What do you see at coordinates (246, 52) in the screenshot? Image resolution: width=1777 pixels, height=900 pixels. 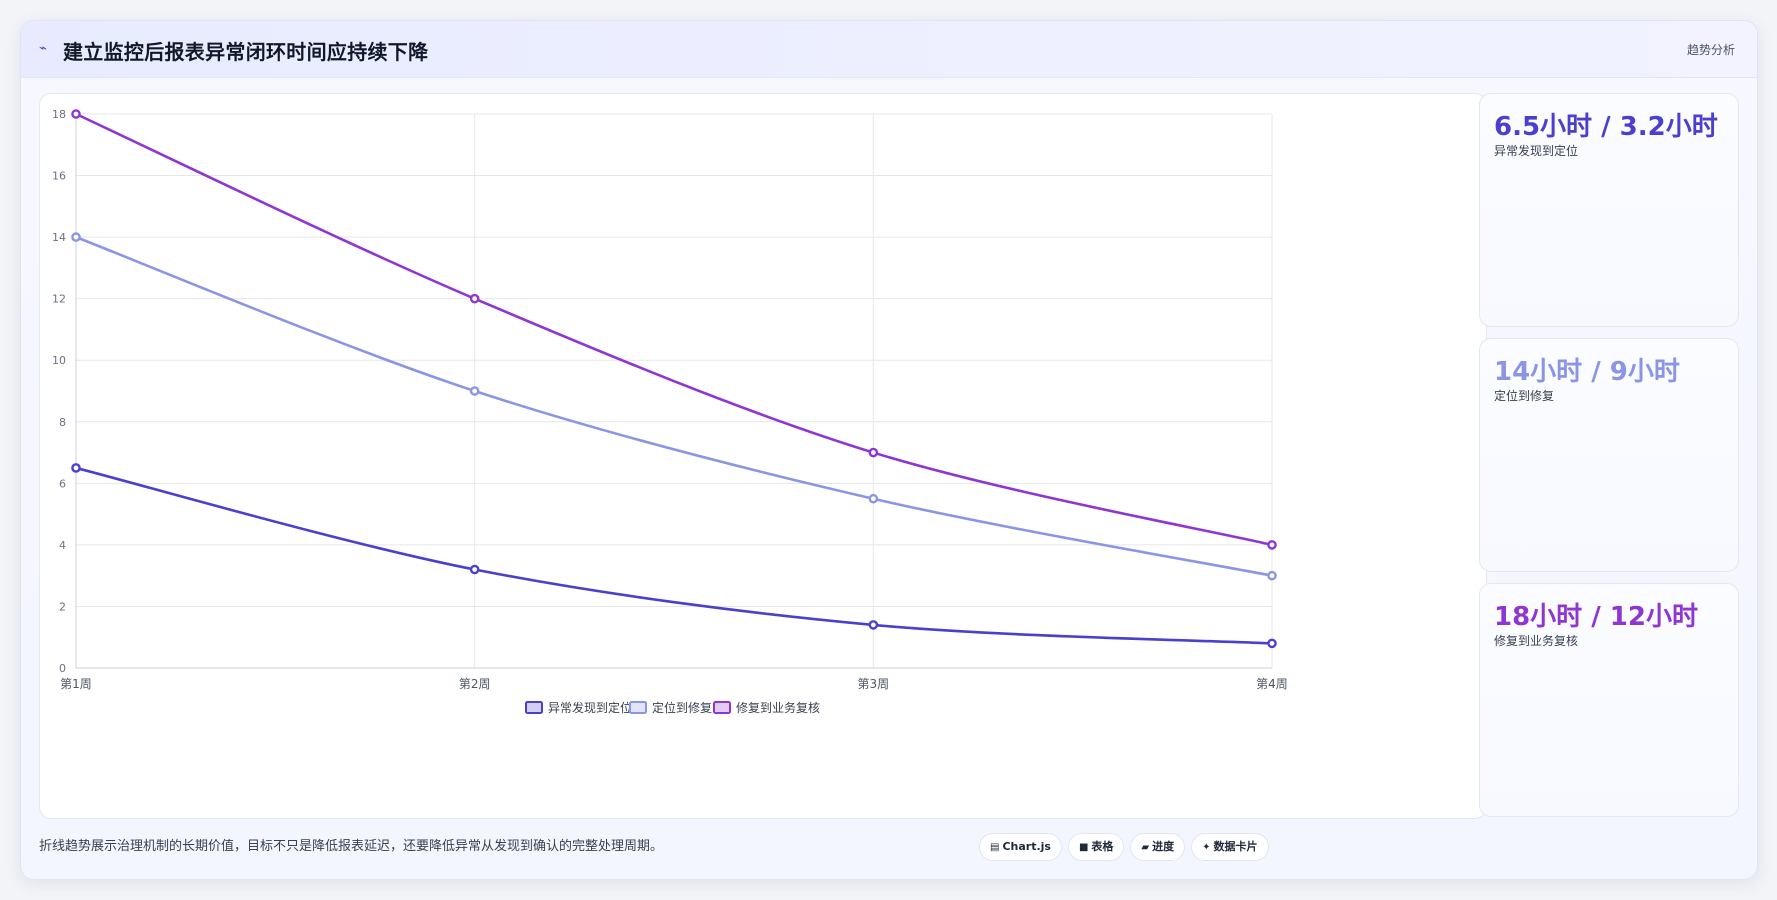 I see `card-title: 建立监控后报表异常闭环时间应持续下降` at bounding box center [246, 52].